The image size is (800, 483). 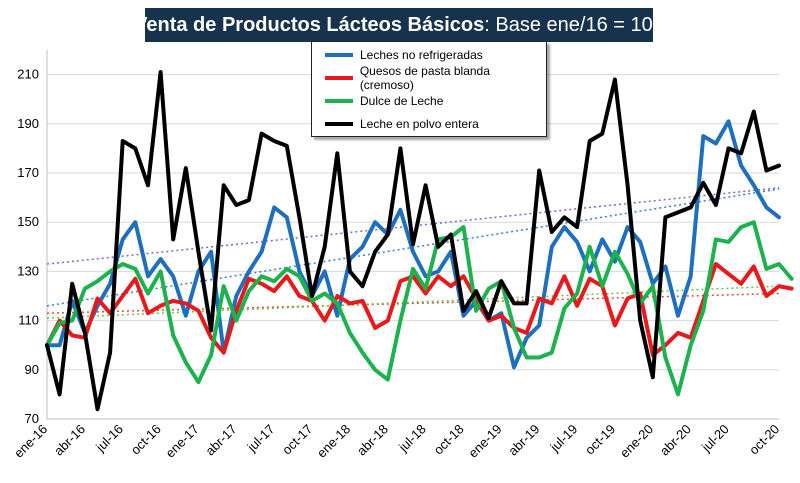 I want to click on chart-title: Venta de Productos Lácteos Básicos, so click(x=309, y=24).